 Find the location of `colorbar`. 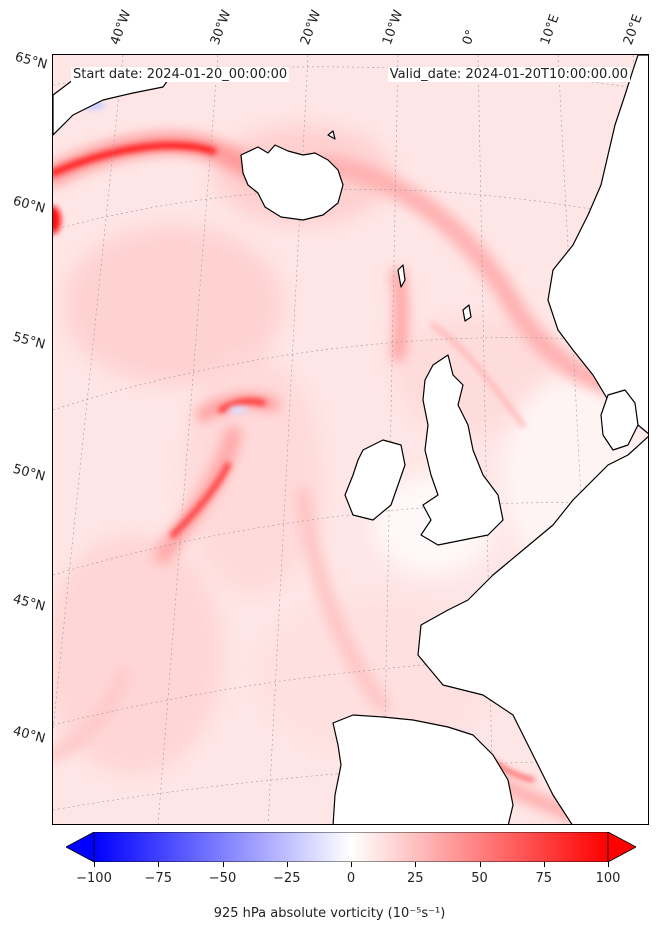

colorbar is located at coordinates (351, 847).